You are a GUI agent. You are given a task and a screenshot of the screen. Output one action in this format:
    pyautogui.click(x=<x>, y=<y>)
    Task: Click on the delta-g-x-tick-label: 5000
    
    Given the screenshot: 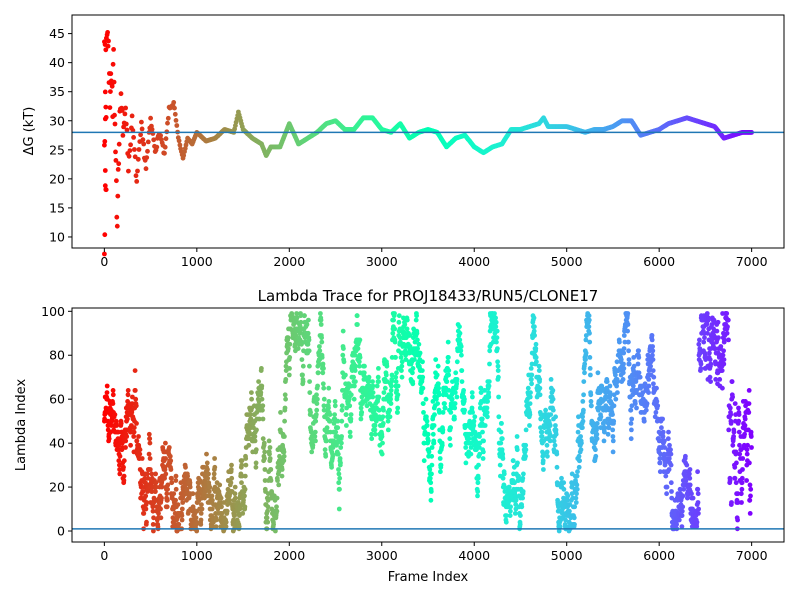 What is the action you would take?
    pyautogui.click(x=567, y=261)
    